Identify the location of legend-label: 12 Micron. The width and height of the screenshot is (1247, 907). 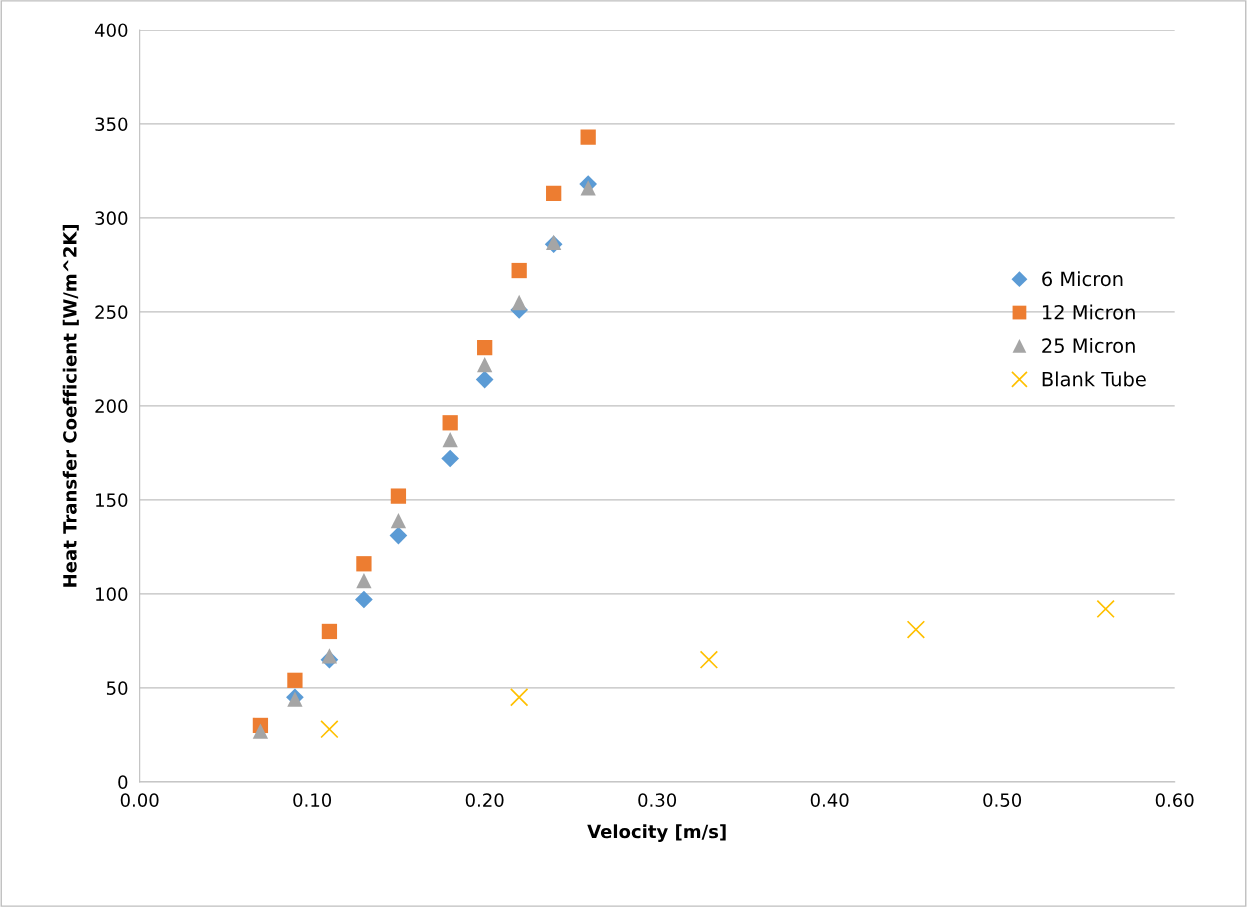
(1088, 312).